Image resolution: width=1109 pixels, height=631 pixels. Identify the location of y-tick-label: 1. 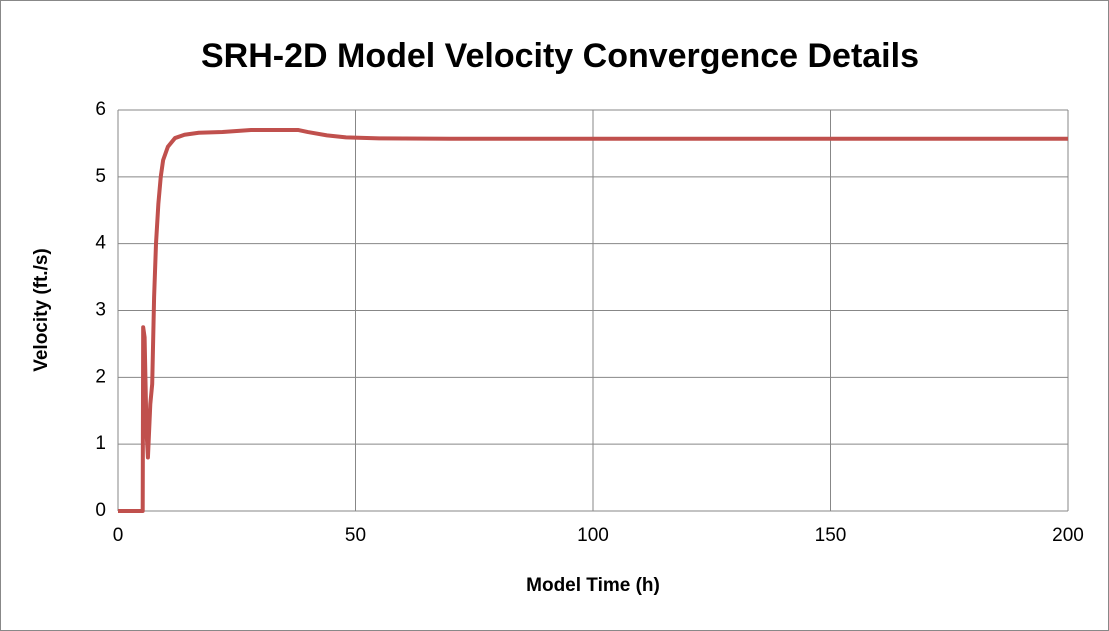
(100, 443).